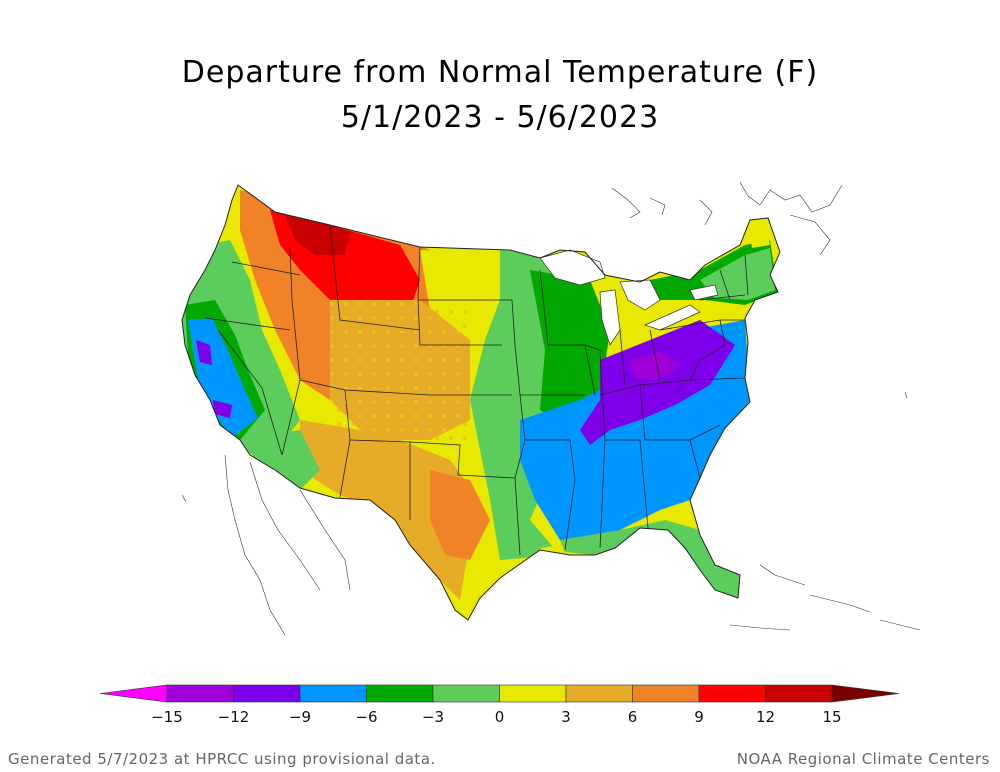  Describe the element at coordinates (566, 717) in the screenshot. I see `legend-tick-label: 3` at that location.